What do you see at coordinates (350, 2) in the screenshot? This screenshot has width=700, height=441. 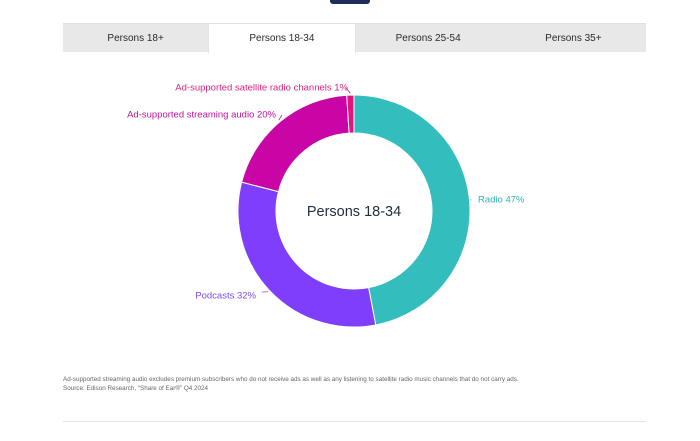 I see `title-fragment` at bounding box center [350, 2].